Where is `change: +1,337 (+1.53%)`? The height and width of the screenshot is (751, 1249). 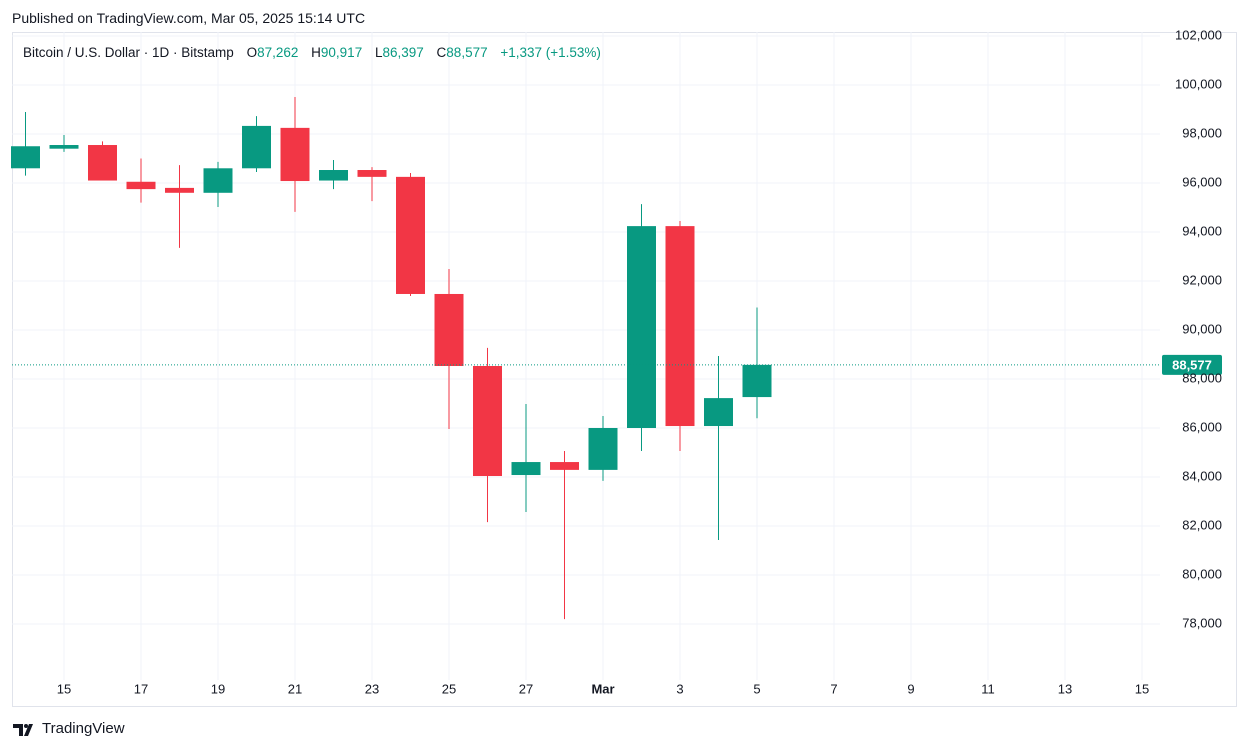 change: +1,337 (+1.53%) is located at coordinates (550, 52).